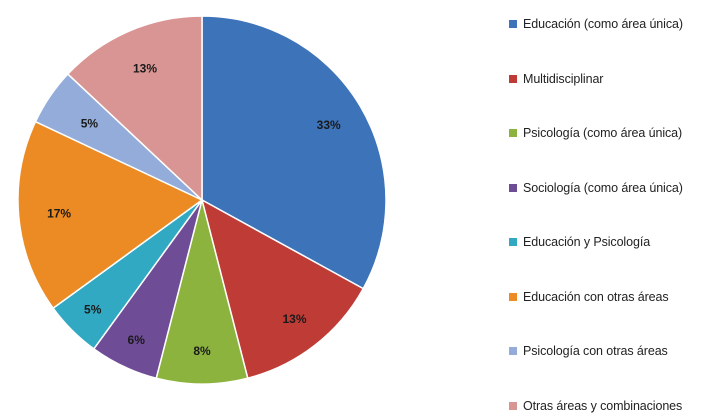 This screenshot has height=413, width=726. Describe the element at coordinates (595, 351) in the screenshot. I see `legend-label: Psicología con otras áreas` at that location.